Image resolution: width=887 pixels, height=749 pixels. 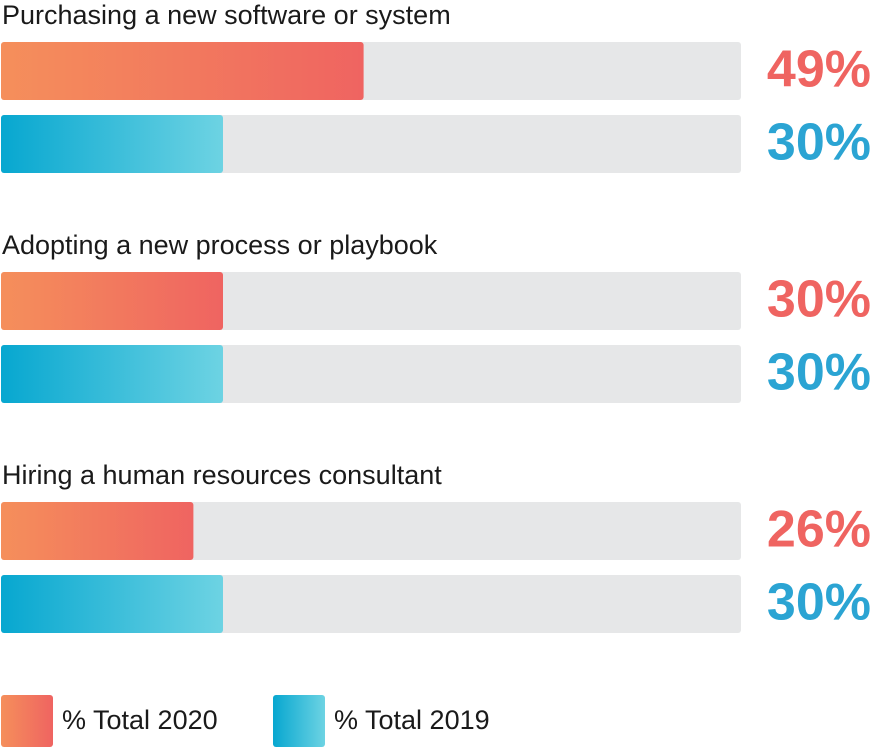 What do you see at coordinates (819, 70) in the screenshot?
I see `value-label: 49%` at bounding box center [819, 70].